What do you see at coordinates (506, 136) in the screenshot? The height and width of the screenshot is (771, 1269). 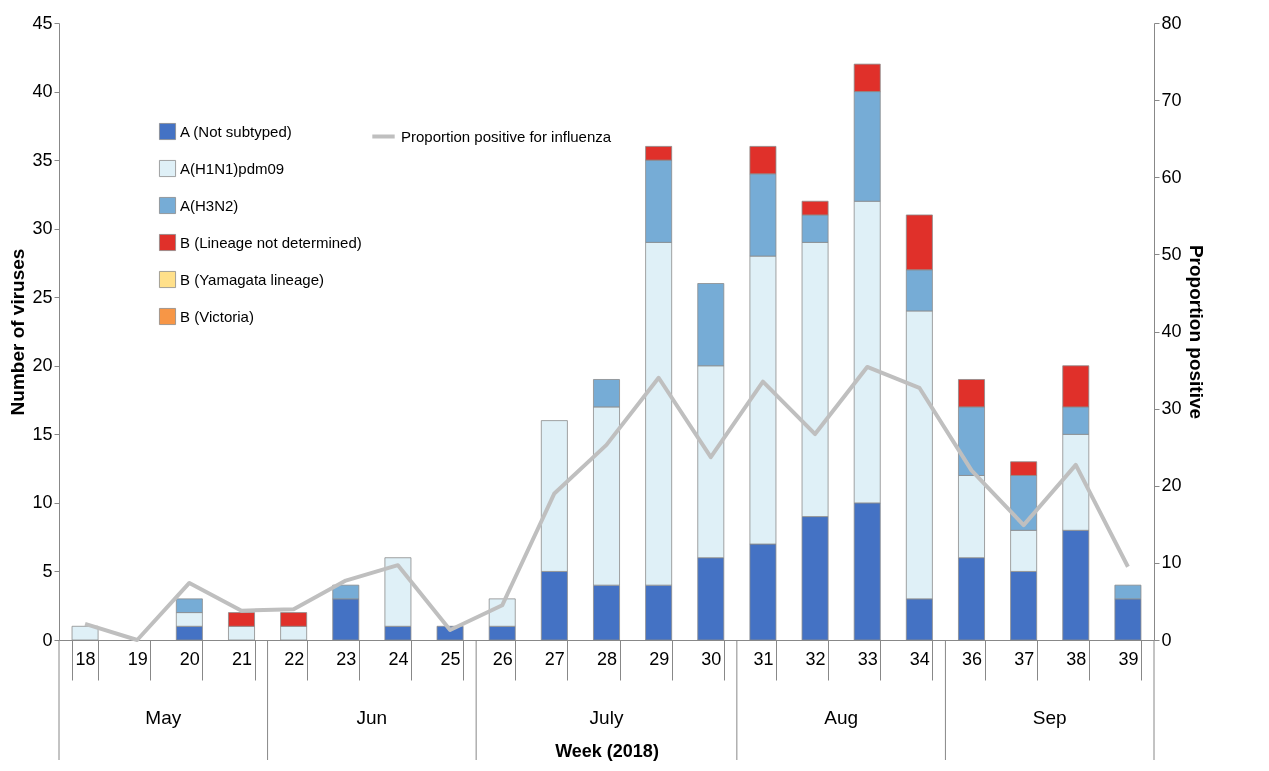 I see `legend-label: Proportion positive for influenza` at bounding box center [506, 136].